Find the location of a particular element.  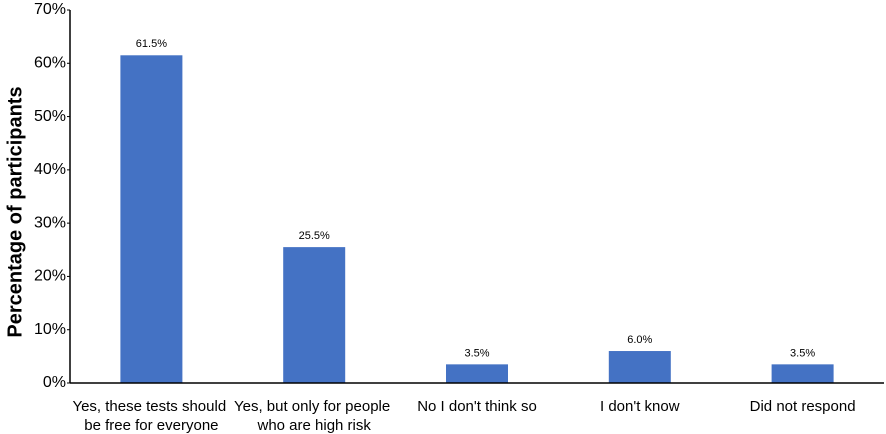

y-tick-label: 30% is located at coordinates (50, 222).